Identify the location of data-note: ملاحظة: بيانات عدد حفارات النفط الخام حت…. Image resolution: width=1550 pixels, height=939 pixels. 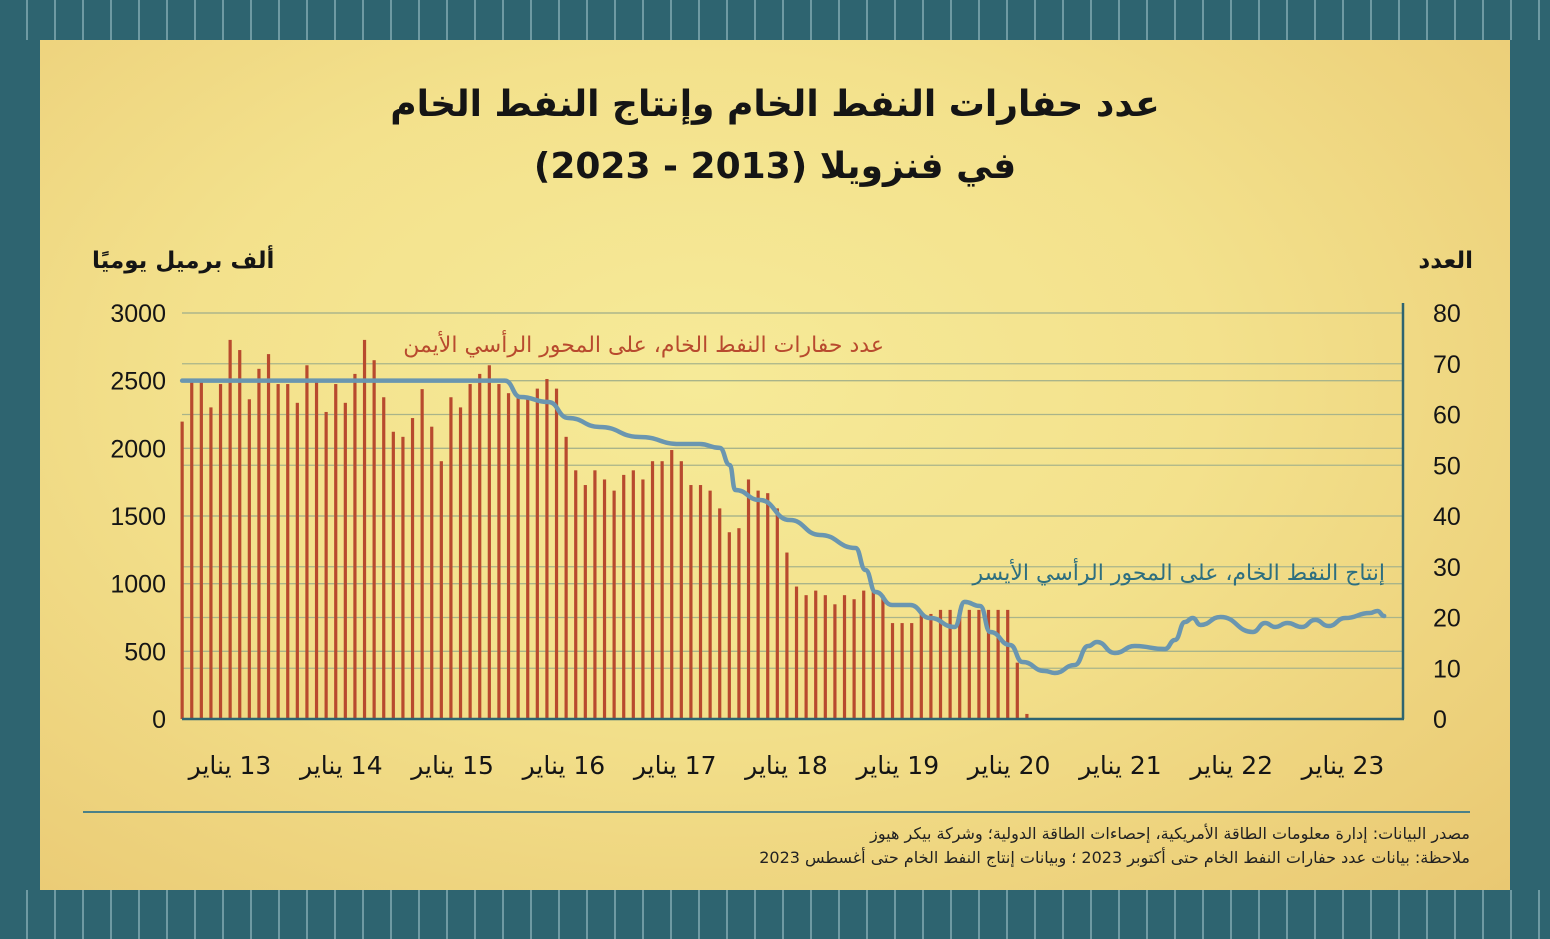
(1114, 857).